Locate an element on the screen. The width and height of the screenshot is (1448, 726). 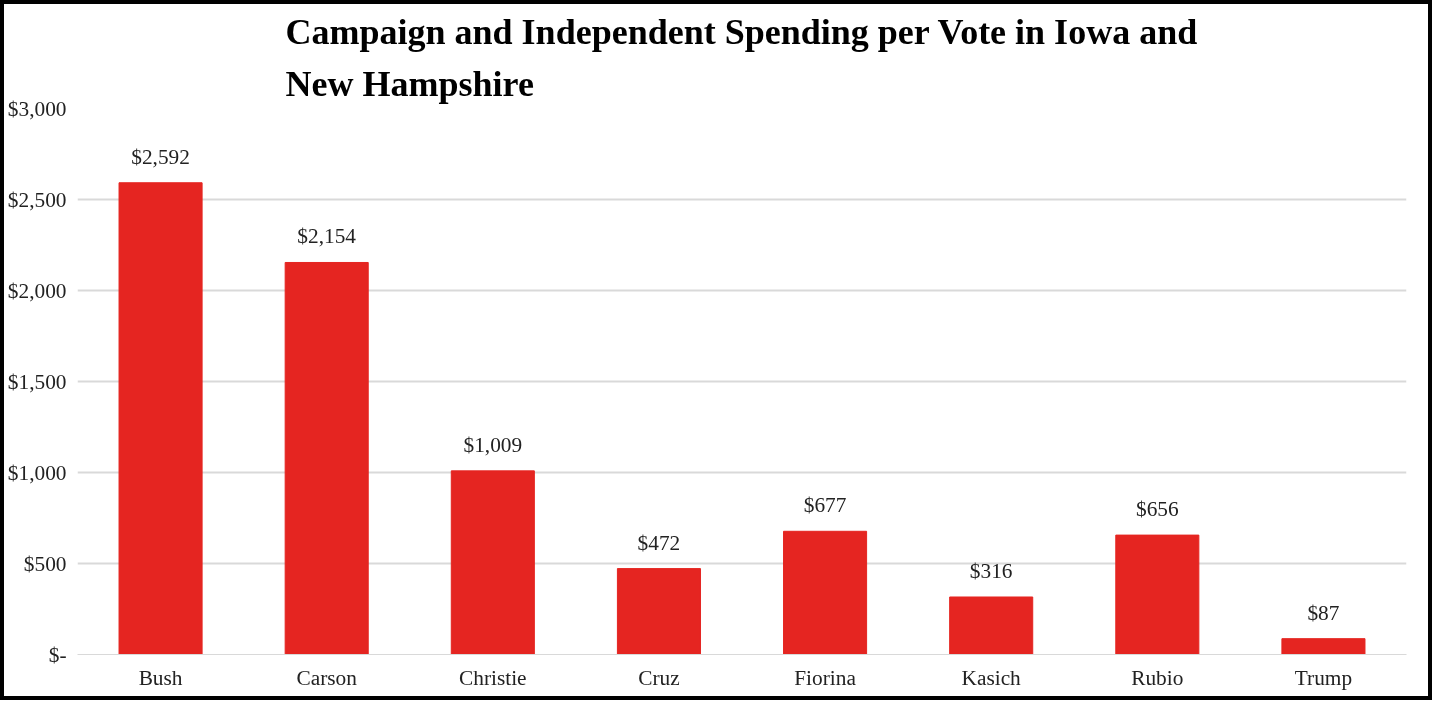
y-tick-label: $- is located at coordinates (57, 654).